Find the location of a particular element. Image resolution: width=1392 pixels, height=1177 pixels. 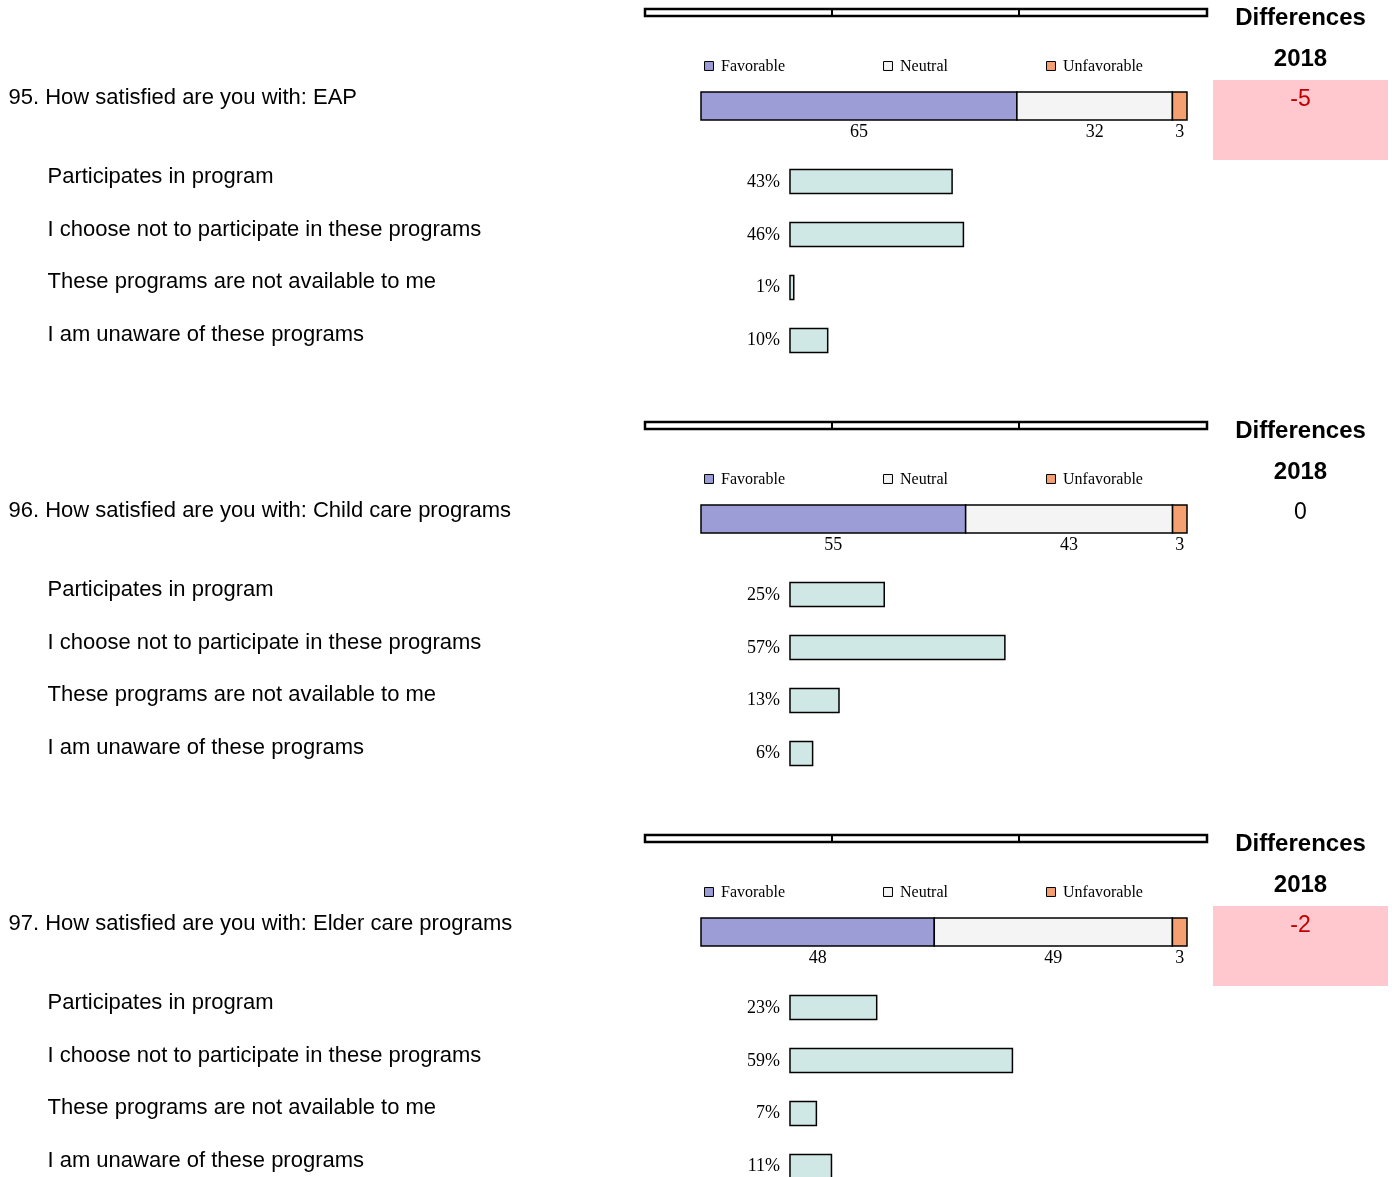

data-label: 65 is located at coordinates (858, 131).